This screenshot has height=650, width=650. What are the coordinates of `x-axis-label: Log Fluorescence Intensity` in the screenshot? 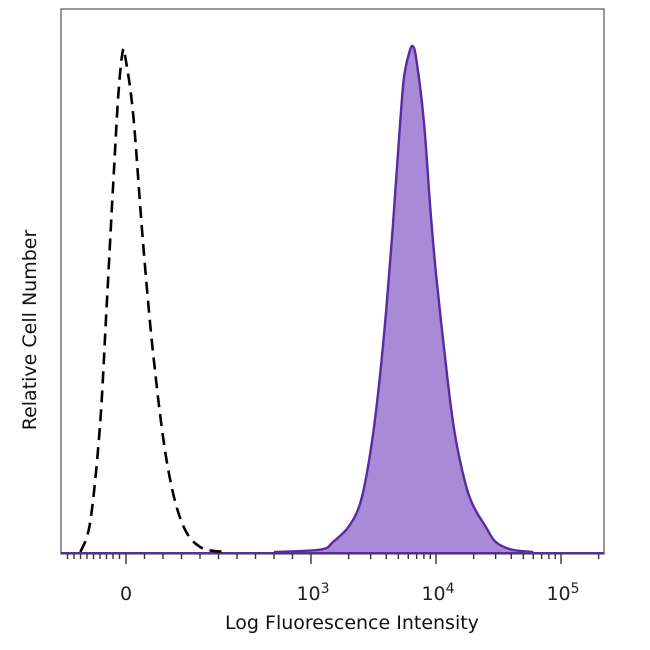 It's located at (352, 623).